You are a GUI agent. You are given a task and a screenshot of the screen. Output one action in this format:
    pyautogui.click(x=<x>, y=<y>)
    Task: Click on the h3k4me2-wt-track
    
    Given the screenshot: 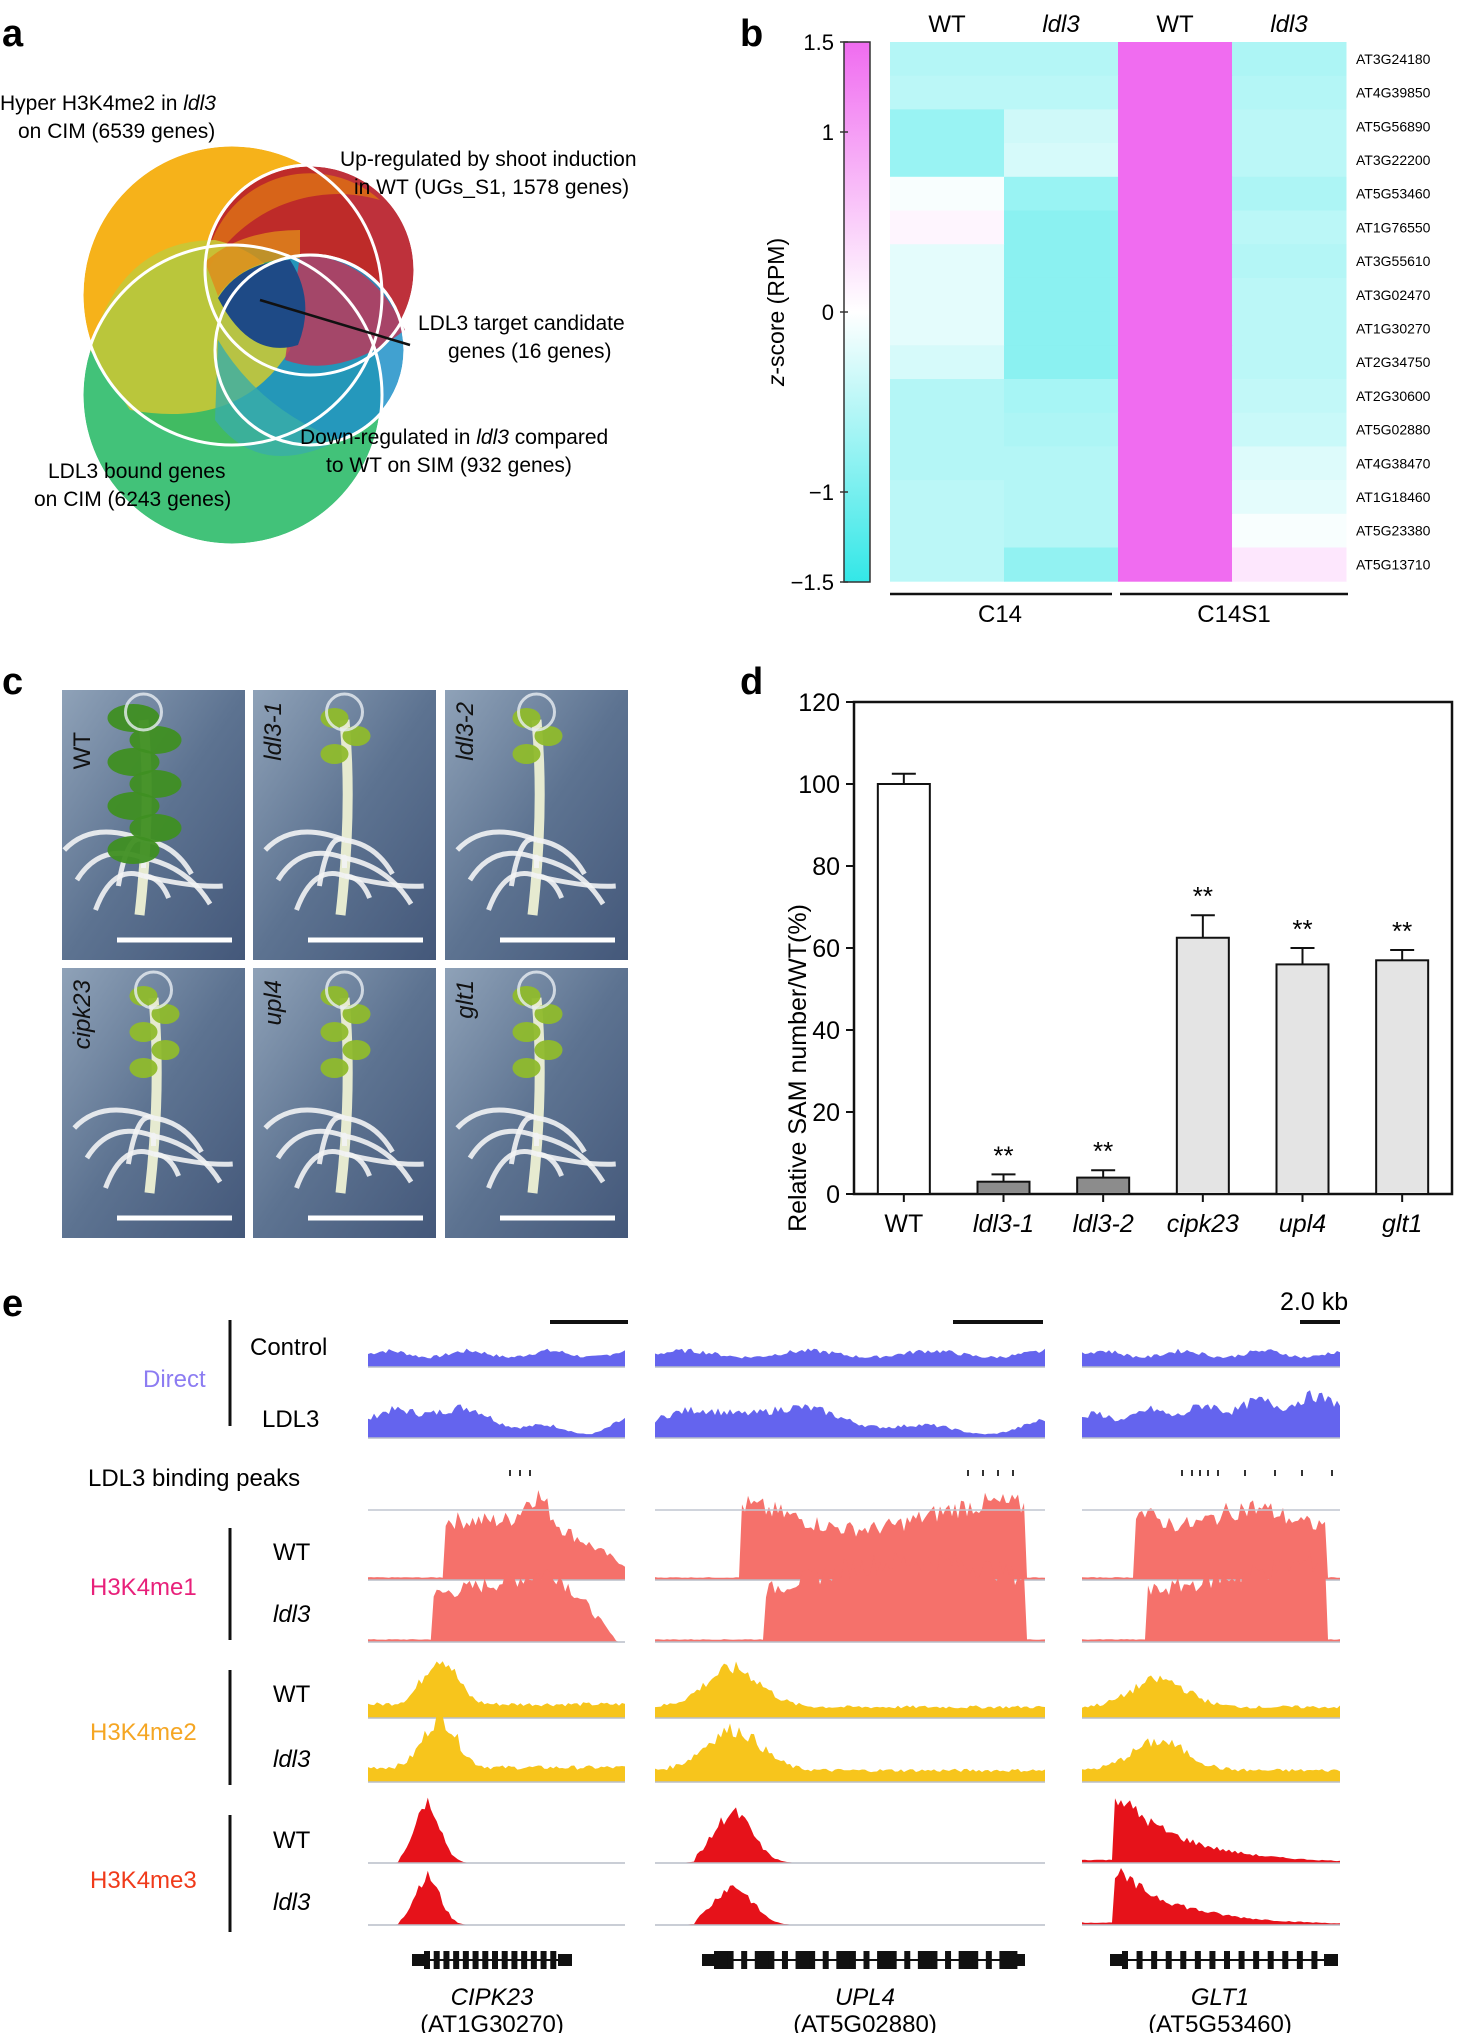 What is the action you would take?
    pyautogui.click(x=496, y=1689)
    